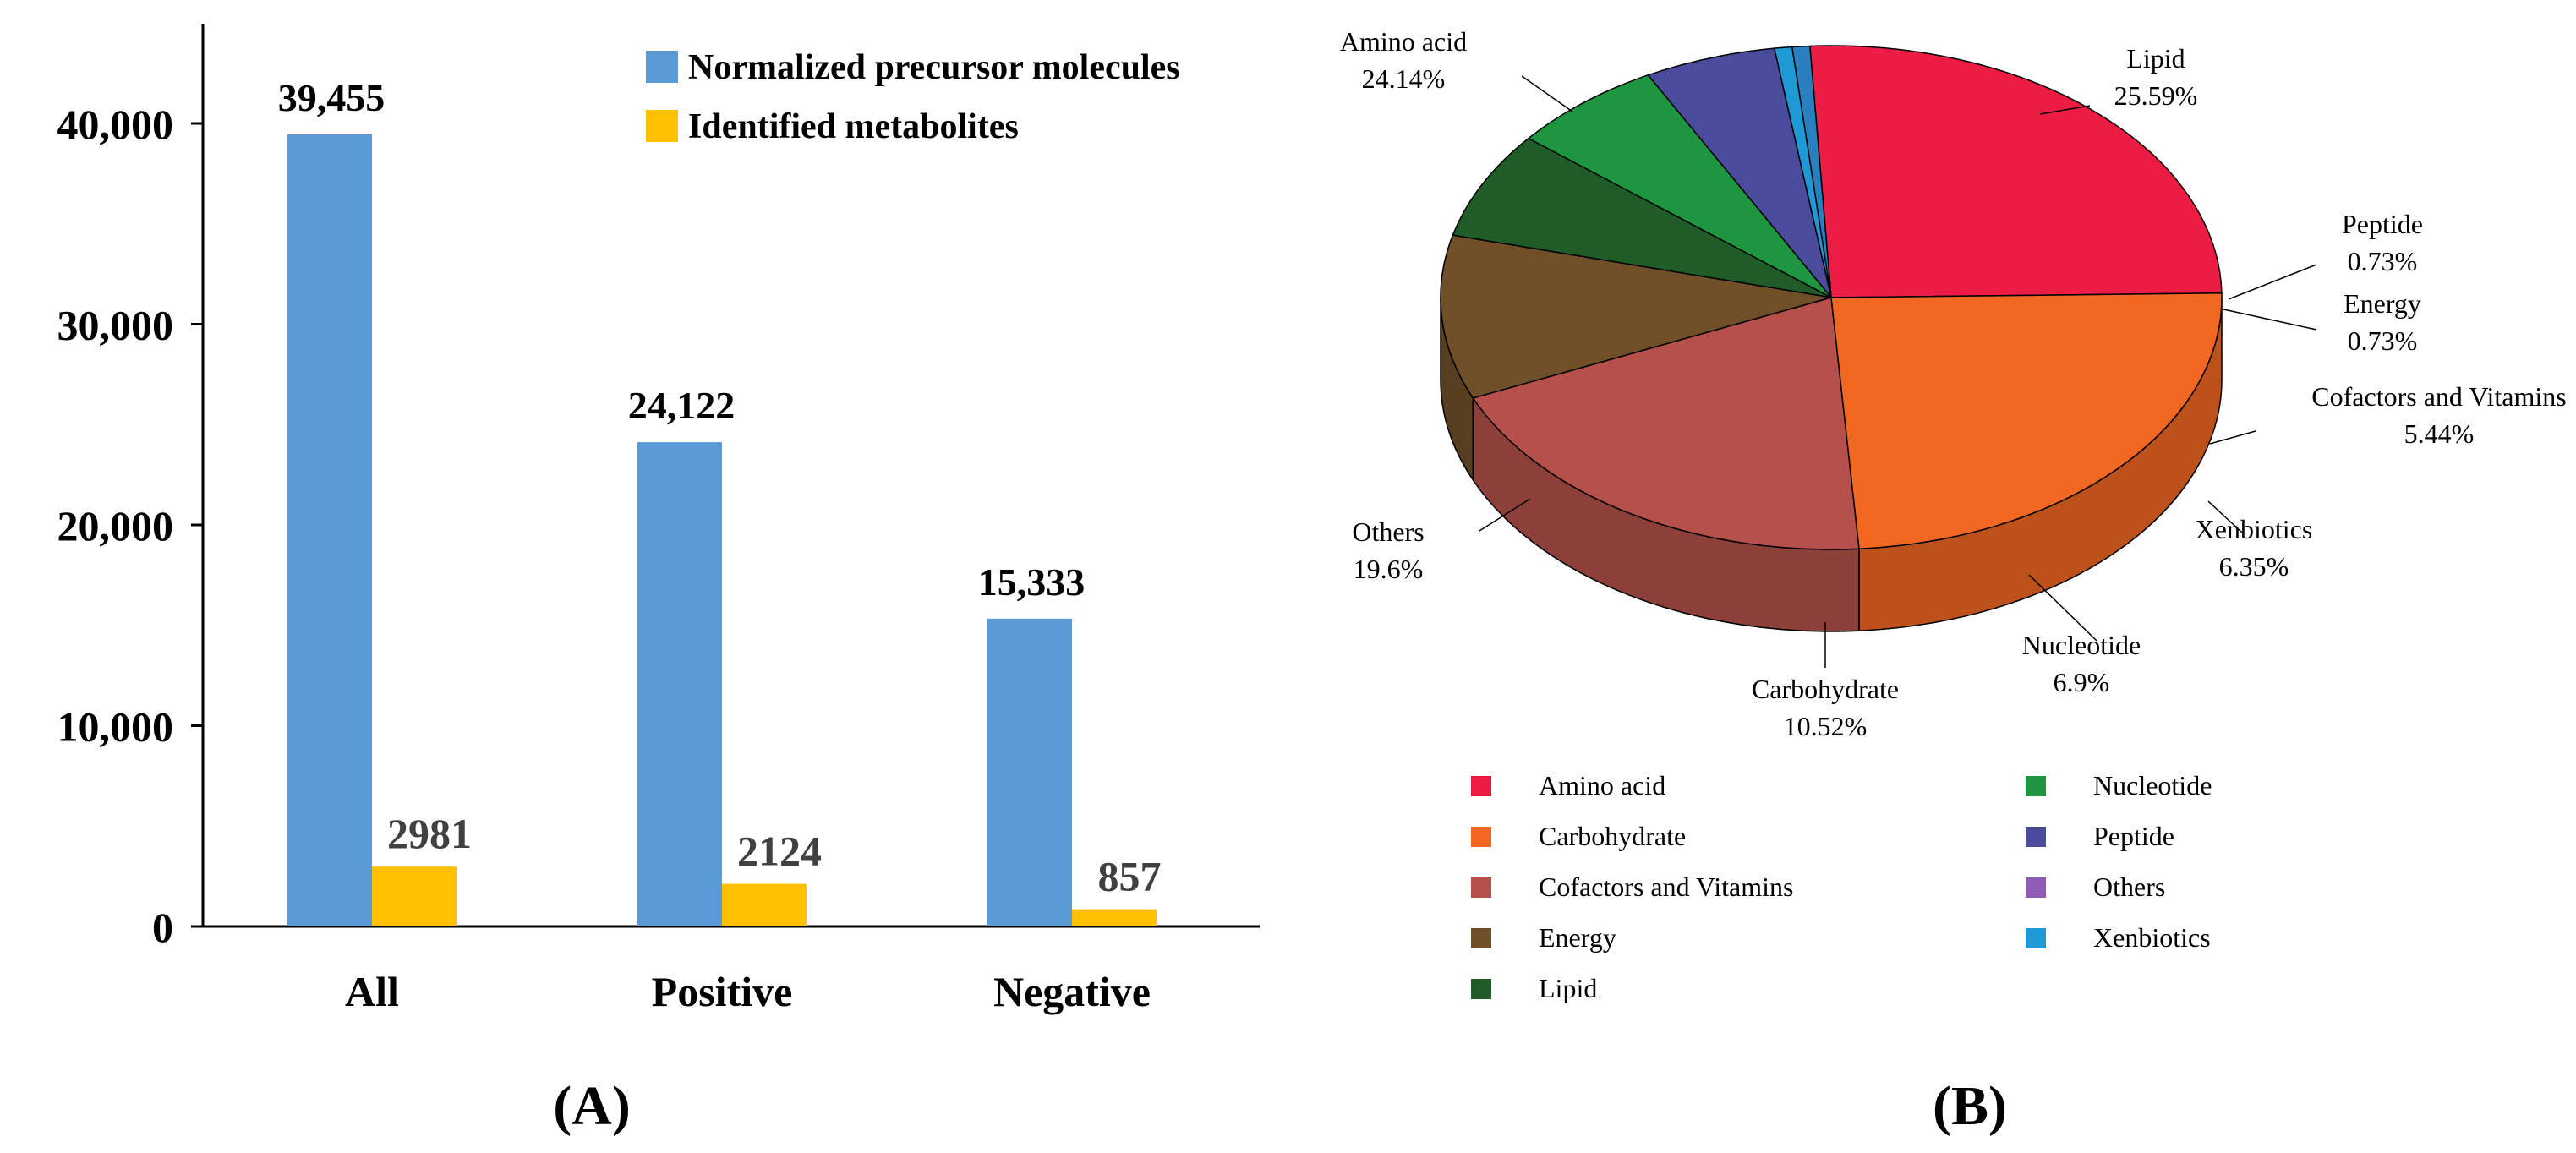  What do you see at coordinates (162, 927) in the screenshot?
I see `y-tick-label: 0` at bounding box center [162, 927].